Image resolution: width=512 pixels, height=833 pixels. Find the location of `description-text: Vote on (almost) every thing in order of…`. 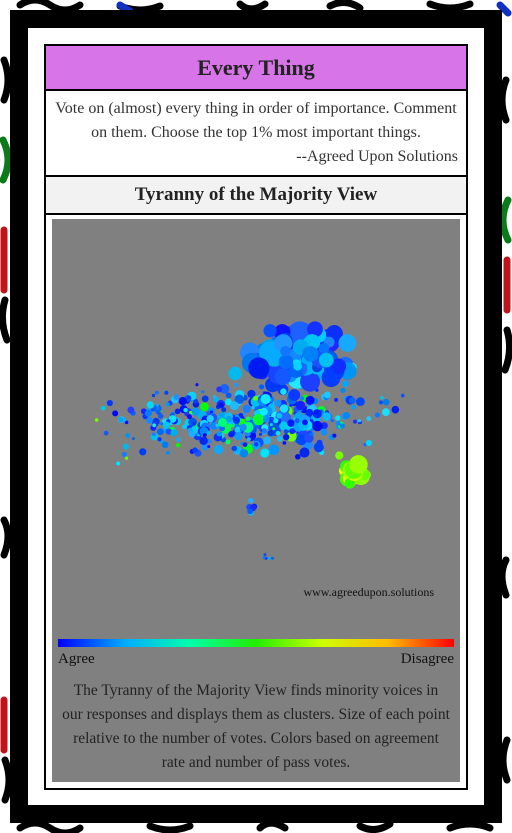

description-text: Vote on (almost) every thing in order of… is located at coordinates (256, 120).